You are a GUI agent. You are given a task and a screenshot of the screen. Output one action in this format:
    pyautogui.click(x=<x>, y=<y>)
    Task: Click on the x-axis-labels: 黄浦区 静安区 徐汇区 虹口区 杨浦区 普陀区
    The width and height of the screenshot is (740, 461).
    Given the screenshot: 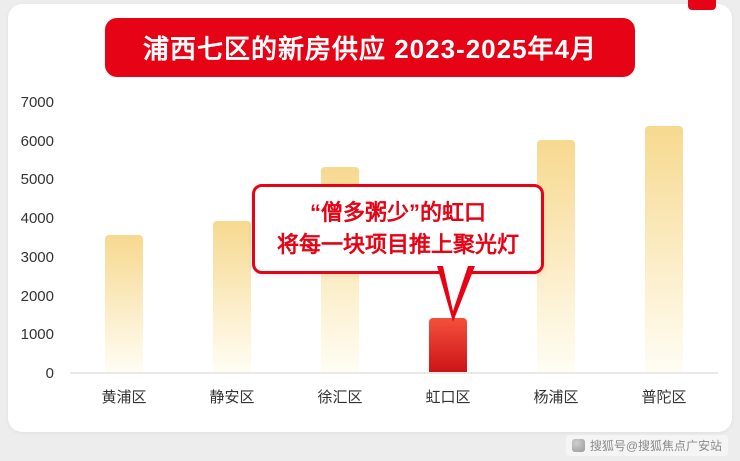 What is the action you would take?
    pyautogui.click(x=394, y=396)
    